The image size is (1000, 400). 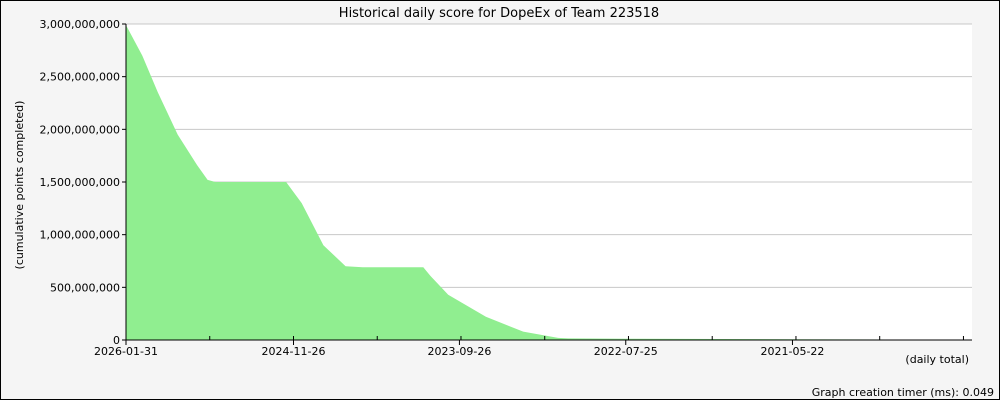 What do you see at coordinates (294, 351) in the screenshot?
I see `x-tick-label: 2024-11-26` at bounding box center [294, 351].